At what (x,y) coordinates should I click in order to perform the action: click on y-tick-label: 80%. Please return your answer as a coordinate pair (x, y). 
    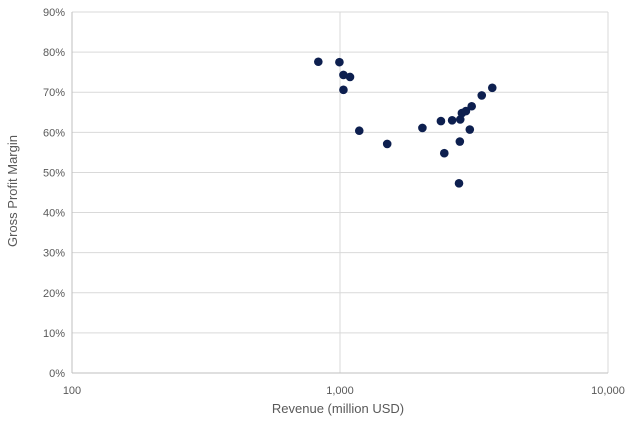
    Looking at the image, I should click on (54, 53).